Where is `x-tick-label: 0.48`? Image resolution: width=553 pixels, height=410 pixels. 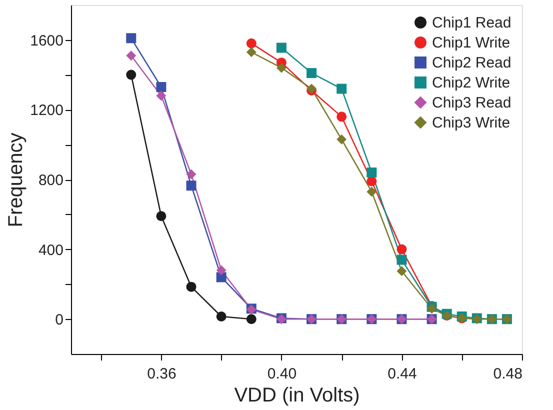
x-tick-label: 0.48 is located at coordinates (507, 374).